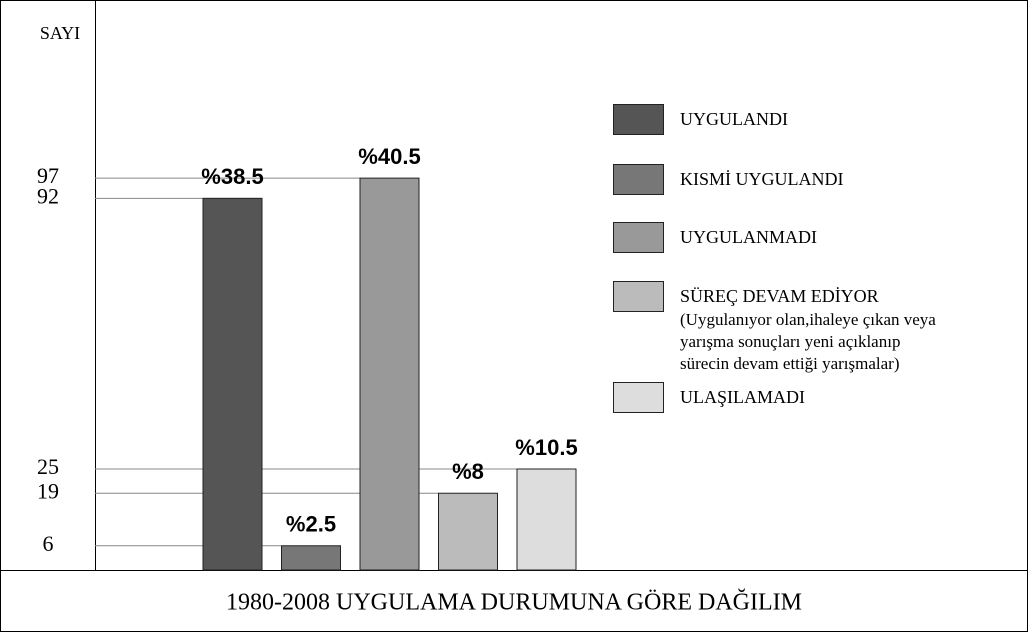 The width and height of the screenshot is (1028, 632). Describe the element at coordinates (468, 471) in the screenshot. I see `bar-annotation: %8` at that location.